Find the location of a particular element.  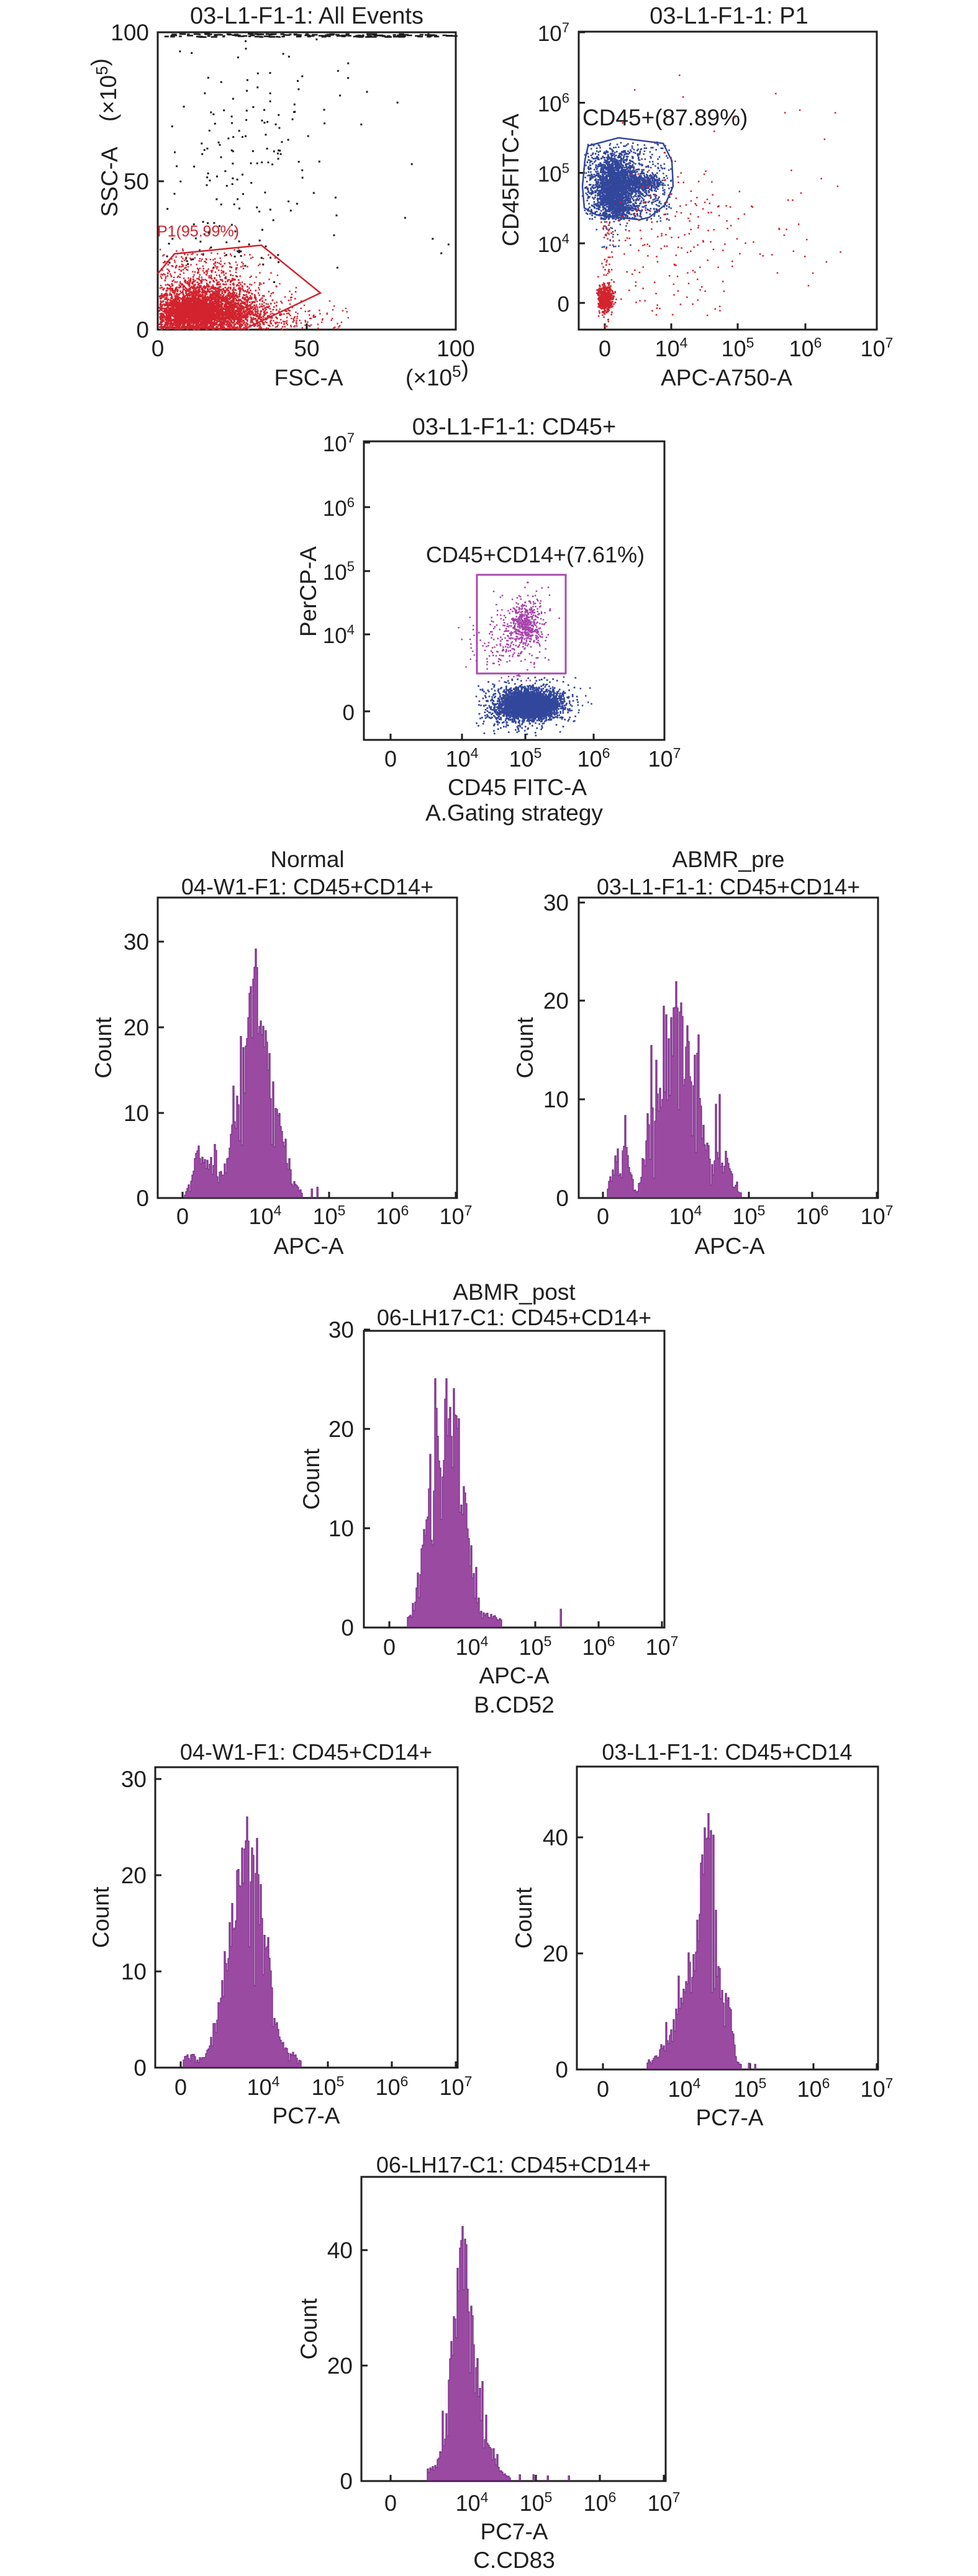

svg-text: 03-L1-F1-1: P1 is located at coordinates (729, 16).